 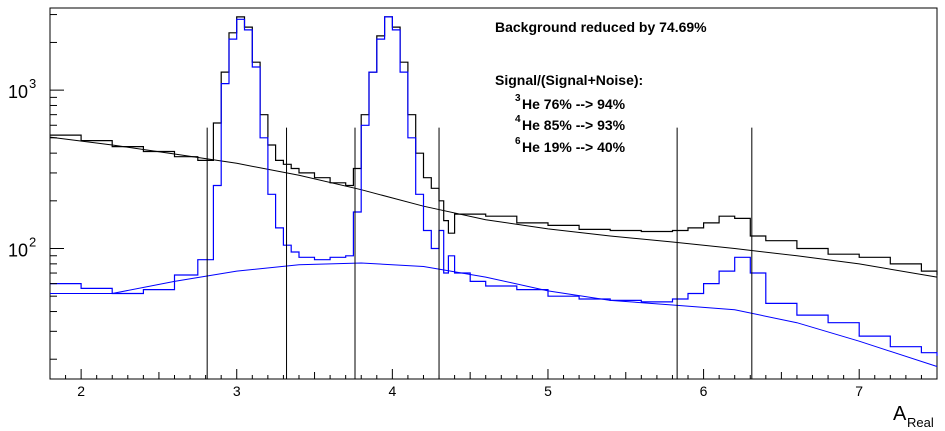 I want to click on y-tick-label-exp-1000: 3, so click(x=32, y=83).